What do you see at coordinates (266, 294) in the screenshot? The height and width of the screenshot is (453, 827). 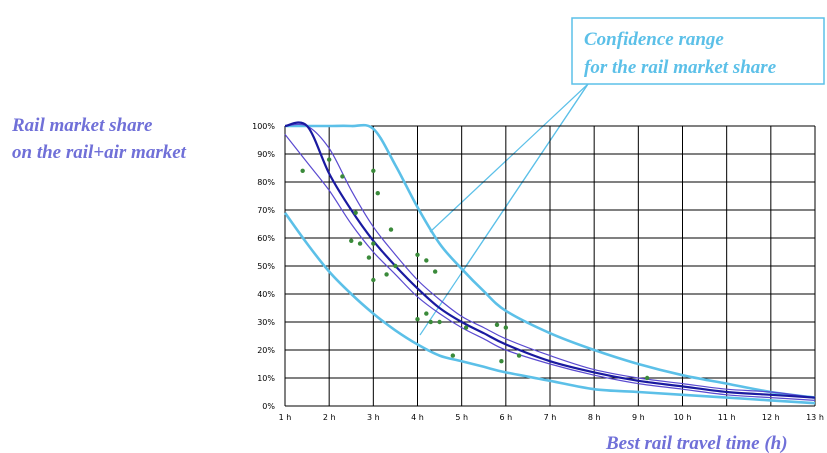 I see `y-tick-label-4: 40%` at bounding box center [266, 294].